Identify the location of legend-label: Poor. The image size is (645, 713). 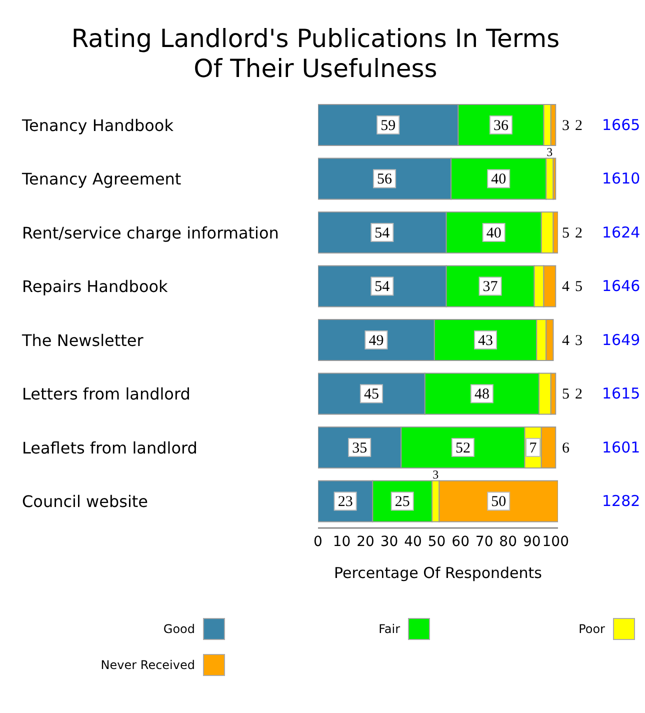
(591, 629).